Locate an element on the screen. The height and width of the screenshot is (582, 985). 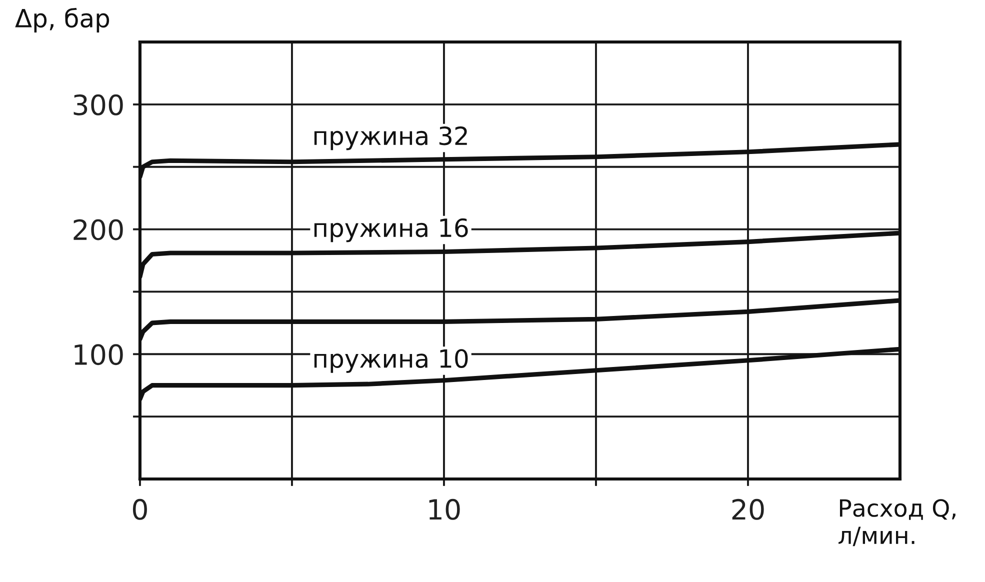
x-tick-label: 0 is located at coordinates (139, 509).